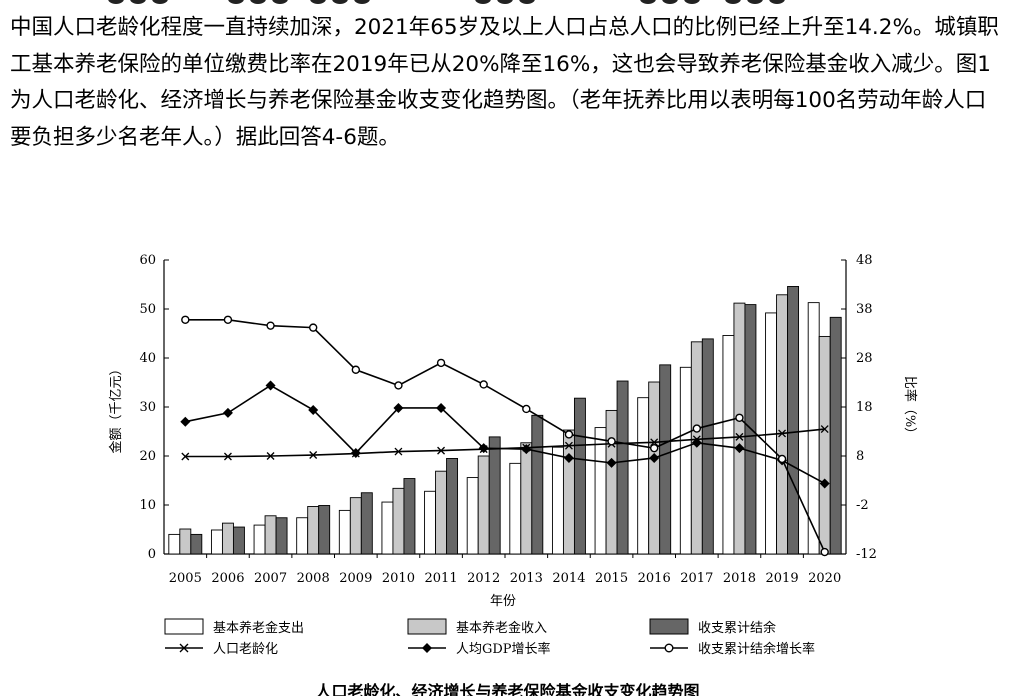  What do you see at coordinates (227, 456) in the screenshot?
I see `point-x-2006` at bounding box center [227, 456].